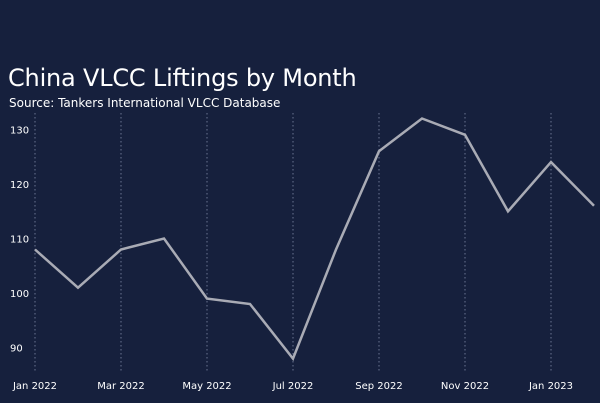  What do you see at coordinates (34, 386) in the screenshot?
I see `x-tick-label: Jan 2022` at bounding box center [34, 386].